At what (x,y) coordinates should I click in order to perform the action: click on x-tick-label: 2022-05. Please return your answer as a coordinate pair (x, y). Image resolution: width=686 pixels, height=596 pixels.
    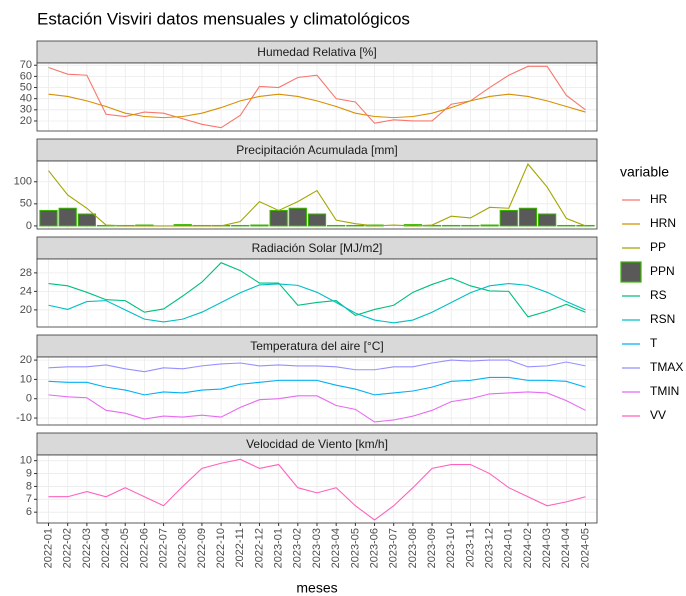
    Looking at the image, I should click on (125, 548).